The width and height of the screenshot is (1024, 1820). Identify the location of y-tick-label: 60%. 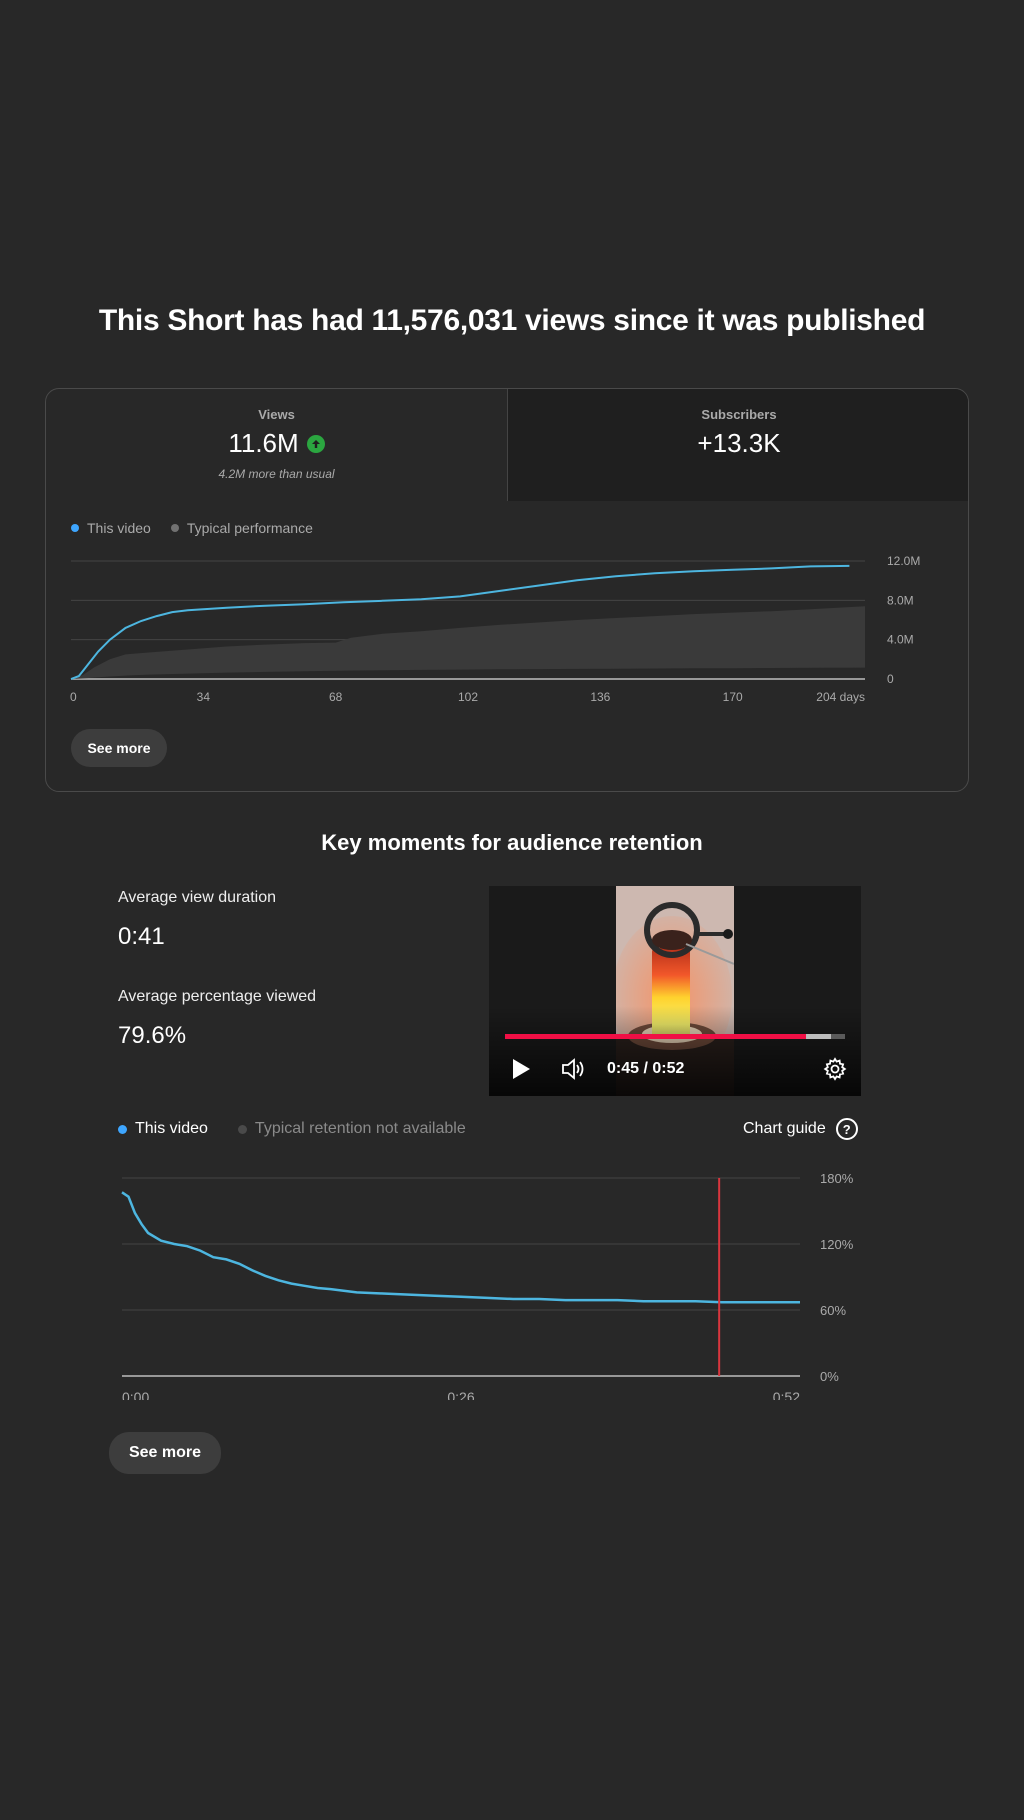
(833, 1310).